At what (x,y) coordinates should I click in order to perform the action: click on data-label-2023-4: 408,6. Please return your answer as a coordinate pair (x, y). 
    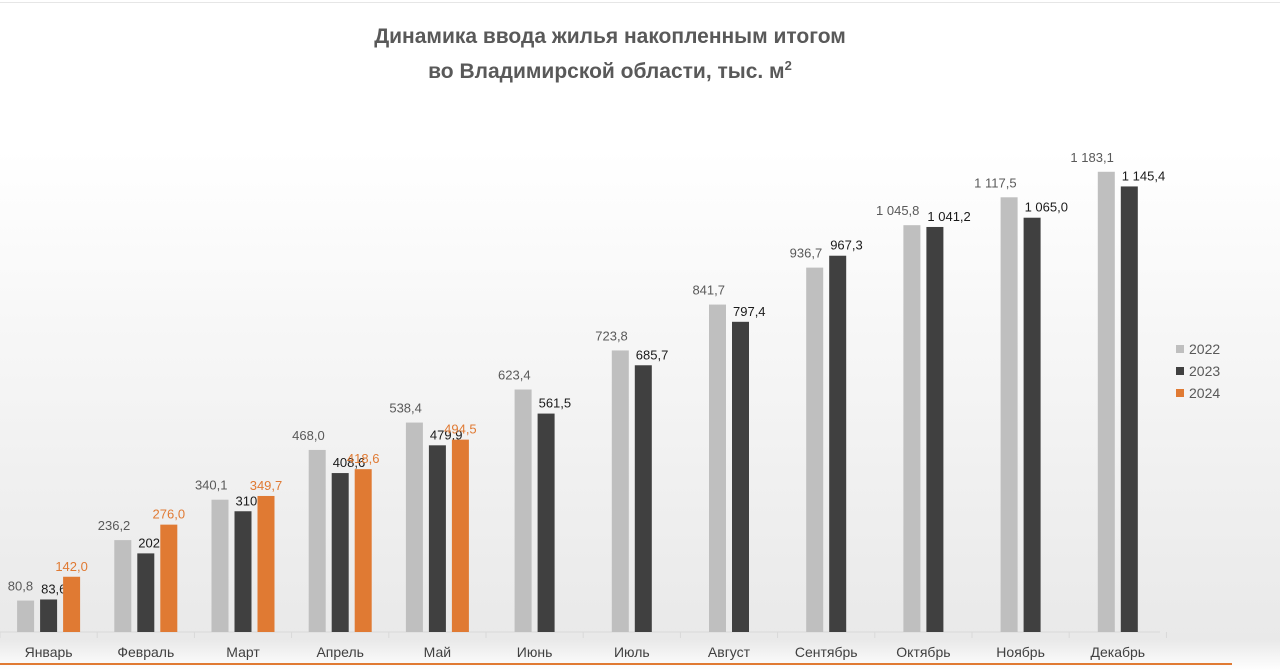
    Looking at the image, I should click on (349, 462).